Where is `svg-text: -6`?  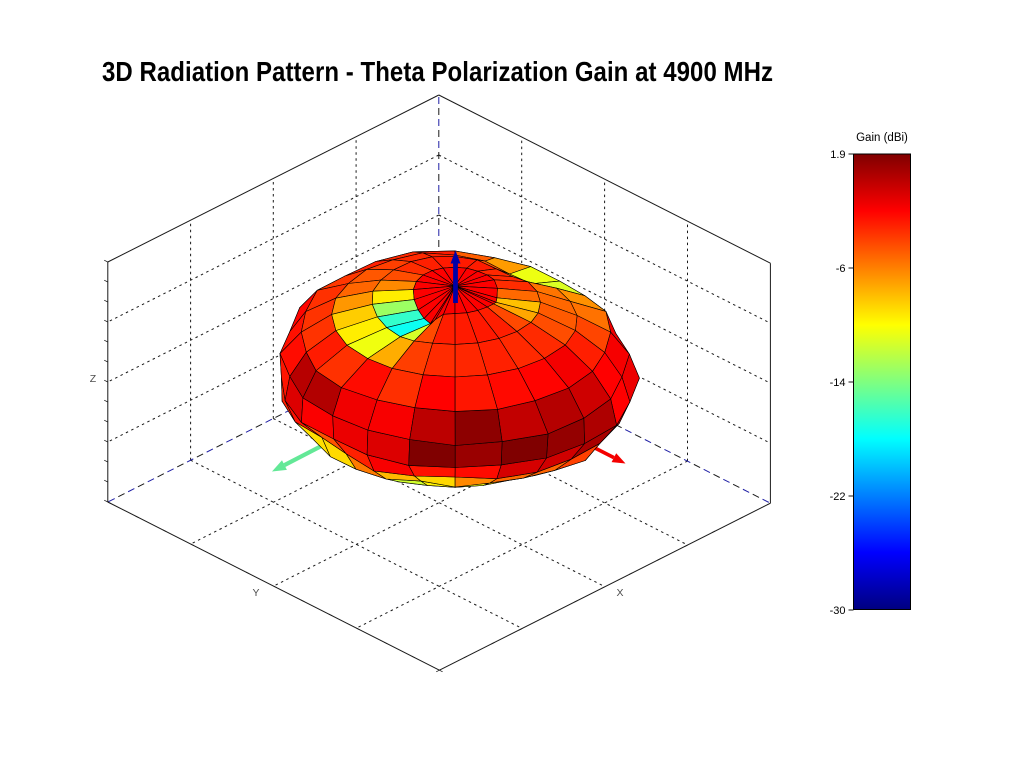
svg-text: -6 is located at coordinates (841, 269).